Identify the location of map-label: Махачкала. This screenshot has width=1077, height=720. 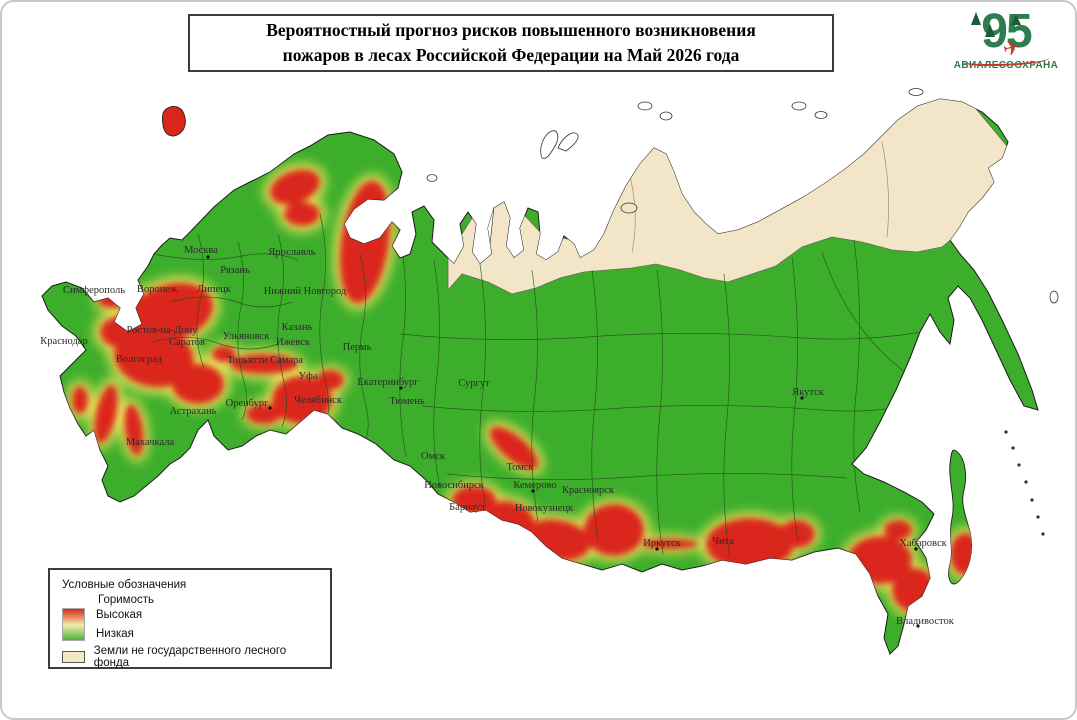
(150, 442).